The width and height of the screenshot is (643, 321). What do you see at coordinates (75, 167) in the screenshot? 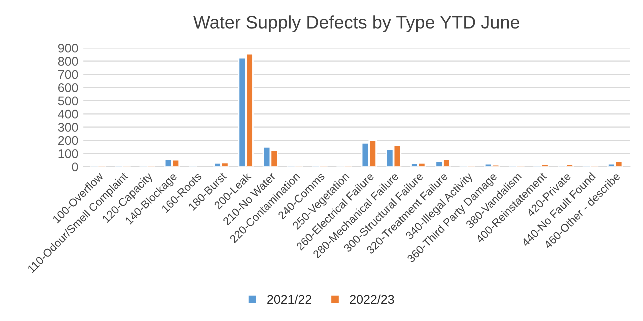
I see `y-tick-label: 0` at bounding box center [75, 167].